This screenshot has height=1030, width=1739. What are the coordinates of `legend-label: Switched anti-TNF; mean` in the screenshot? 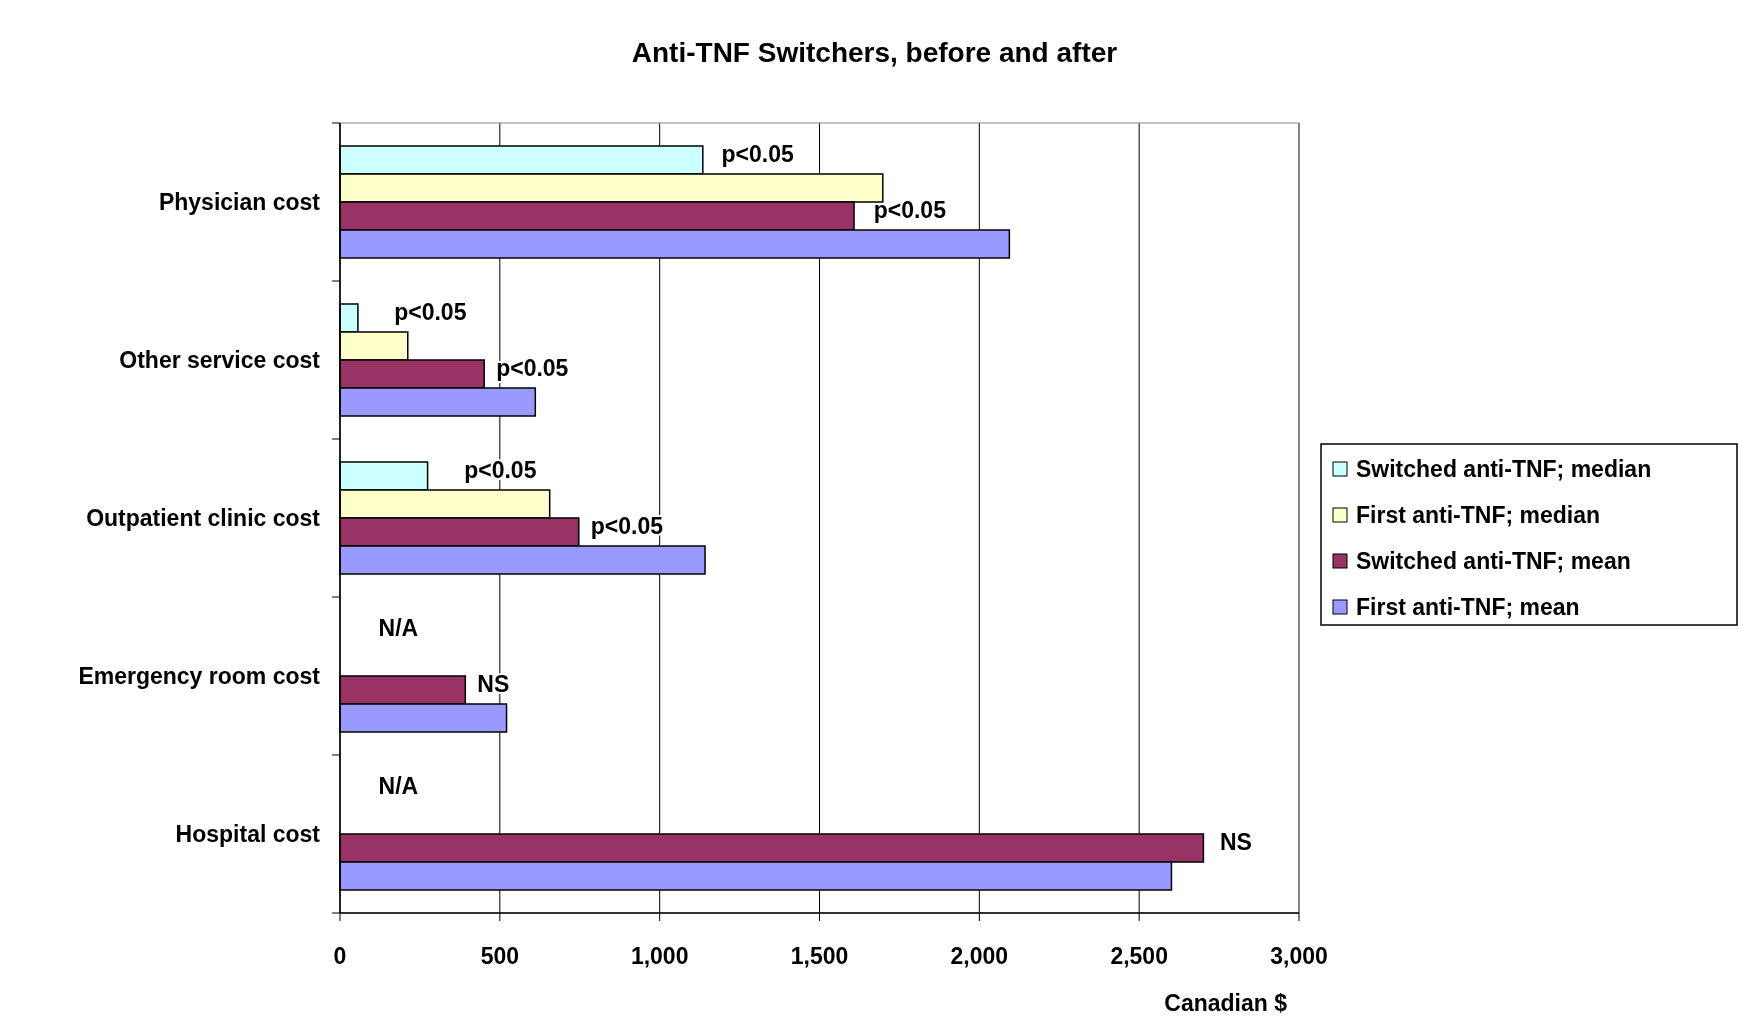 It's located at (1493, 561).